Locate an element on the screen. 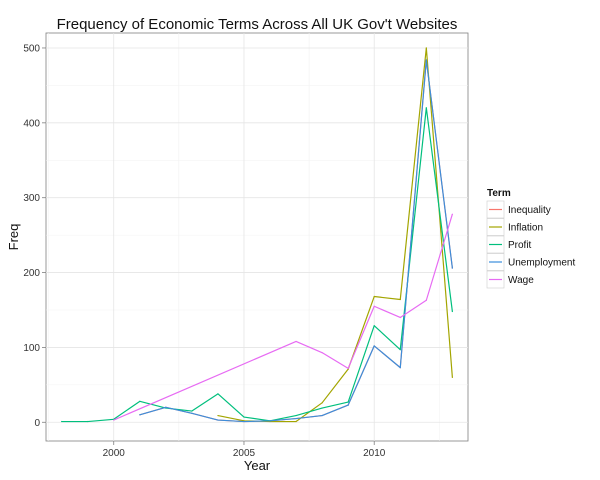 Image resolution: width=600 pixels, height=480 pixels. legend-label: Wage is located at coordinates (521, 280).